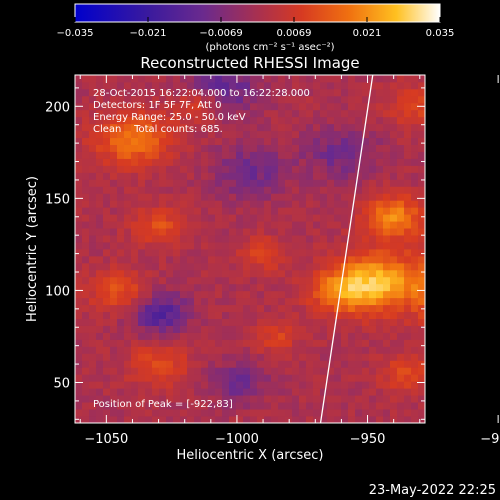 This screenshot has height=500, width=500. Describe the element at coordinates (367, 33) in the screenshot. I see `colorbar-tick-label: 0.021` at that location.